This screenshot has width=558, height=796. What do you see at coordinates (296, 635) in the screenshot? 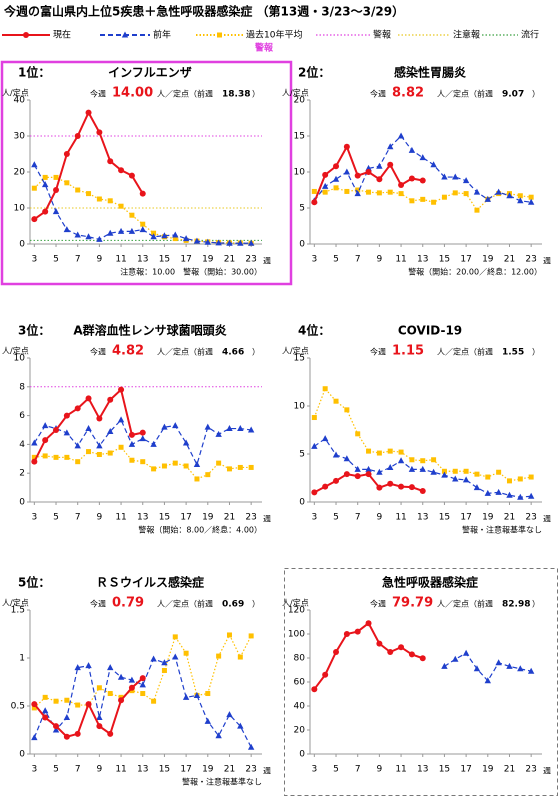
I see `y-tick-label: 100` at bounding box center [296, 635].